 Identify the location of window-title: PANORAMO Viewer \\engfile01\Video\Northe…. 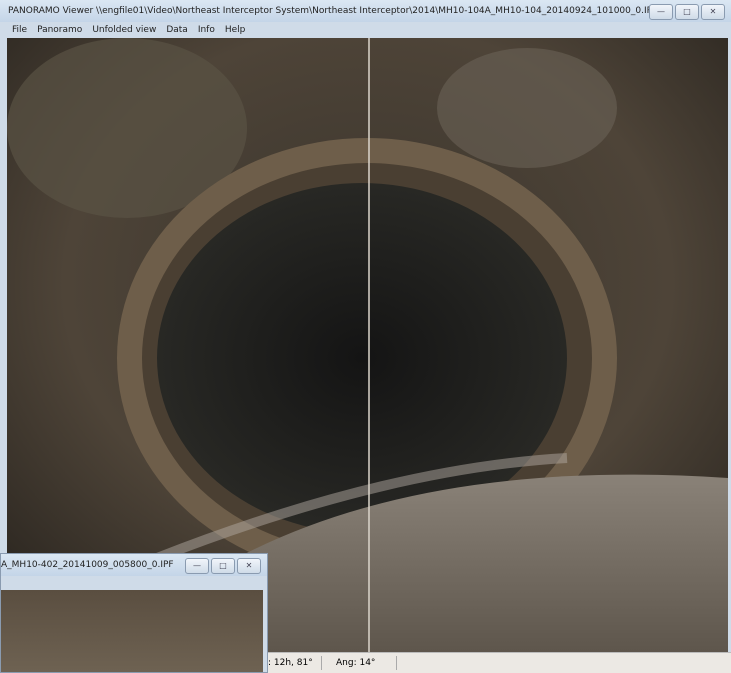
(333, 11).